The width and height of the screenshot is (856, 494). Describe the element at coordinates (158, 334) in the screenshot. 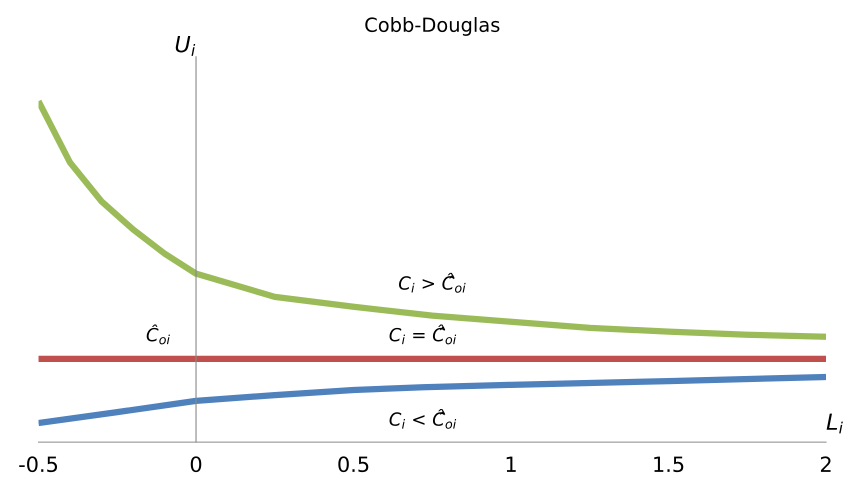

I see `annotation: Ĉ$_{oi}$` at that location.